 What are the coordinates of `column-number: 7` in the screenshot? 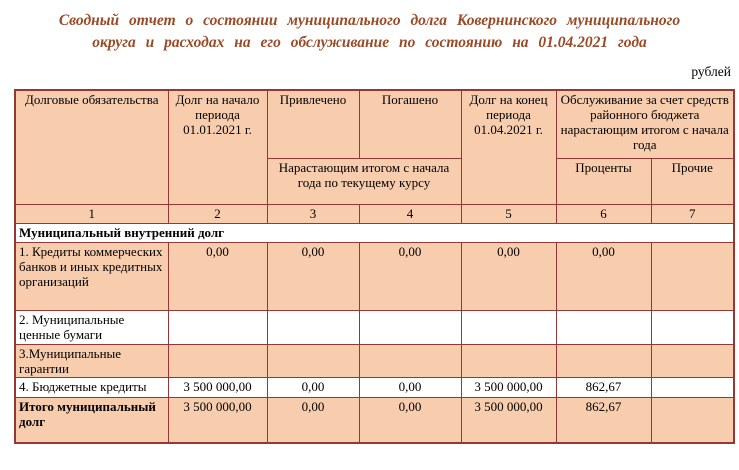 It's located at (692, 213).